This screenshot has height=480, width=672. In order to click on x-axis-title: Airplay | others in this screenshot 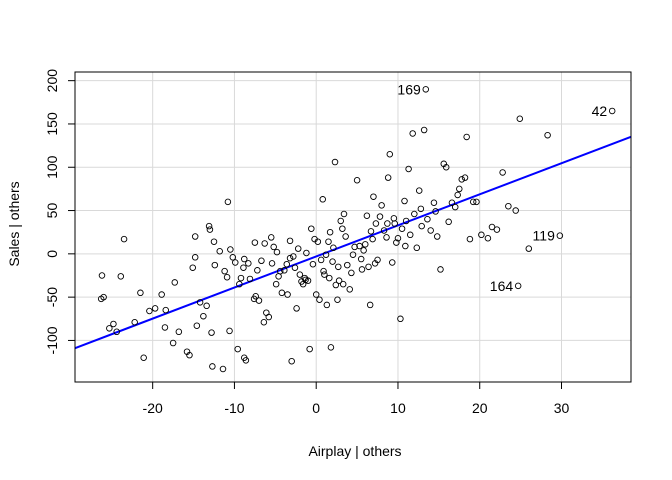, I will do `click(354, 451)`.